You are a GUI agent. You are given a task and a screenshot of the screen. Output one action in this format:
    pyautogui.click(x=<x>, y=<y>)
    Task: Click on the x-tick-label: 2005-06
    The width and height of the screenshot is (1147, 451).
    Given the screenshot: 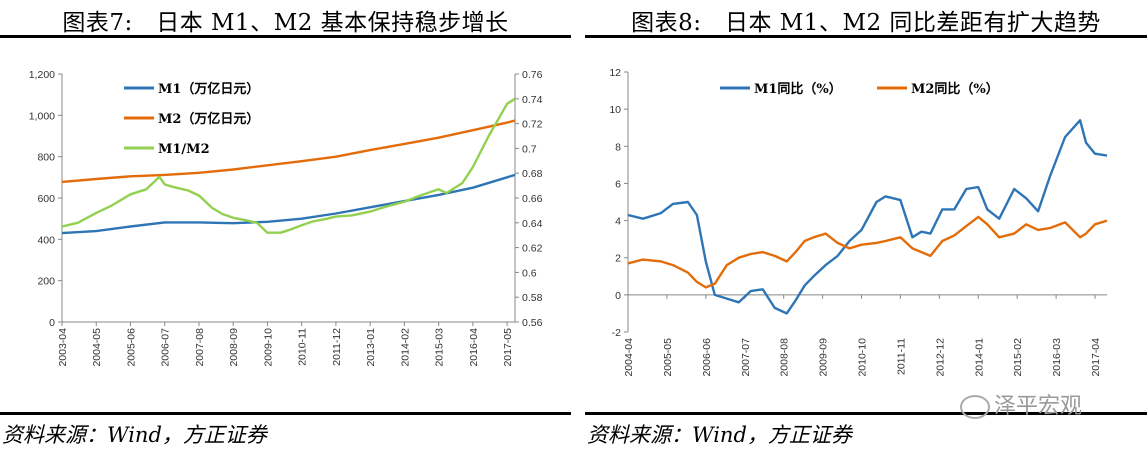 What is the action you would take?
    pyautogui.click(x=131, y=347)
    